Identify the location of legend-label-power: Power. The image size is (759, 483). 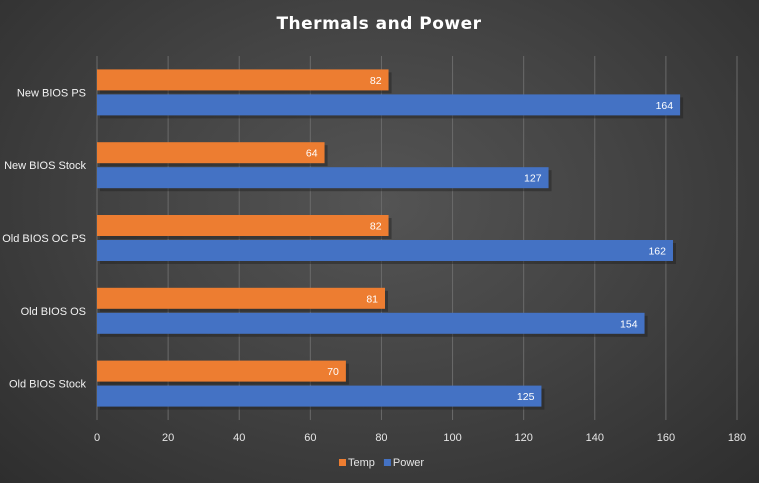
(409, 463).